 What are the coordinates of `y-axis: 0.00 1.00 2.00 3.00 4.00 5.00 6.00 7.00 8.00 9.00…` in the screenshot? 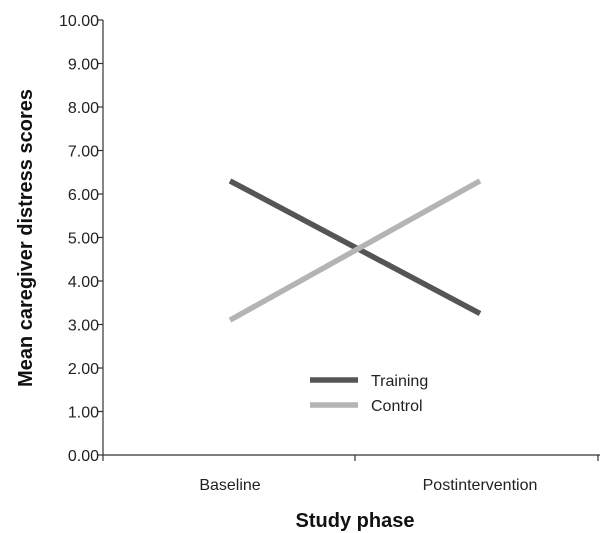 It's located at (81, 239).